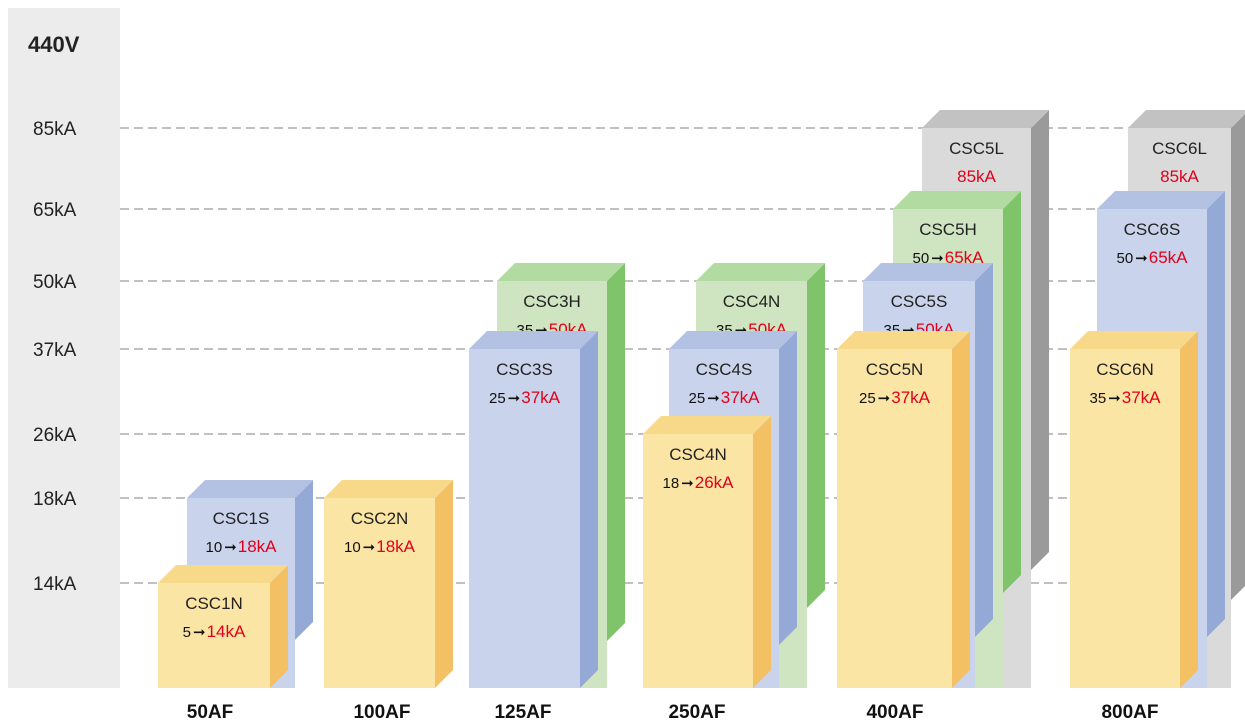 The height and width of the screenshot is (724, 1245). I want to click on y-tick-labels: 14kA 18kA 26kA 37kA 50kA 65kA 85kA, so click(55, 357).